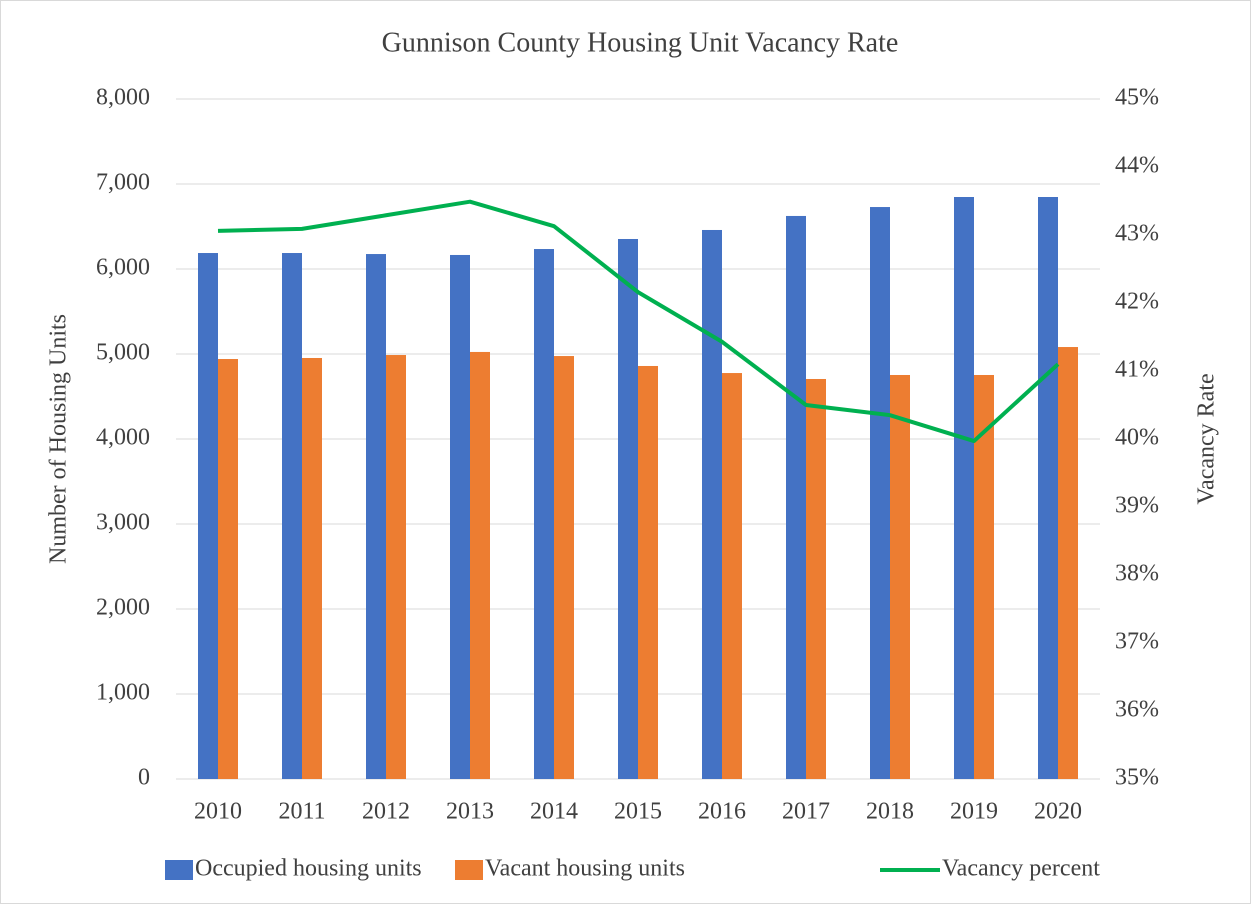 The image size is (1252, 905). I want to click on y-tick-label: 0, so click(144, 778).